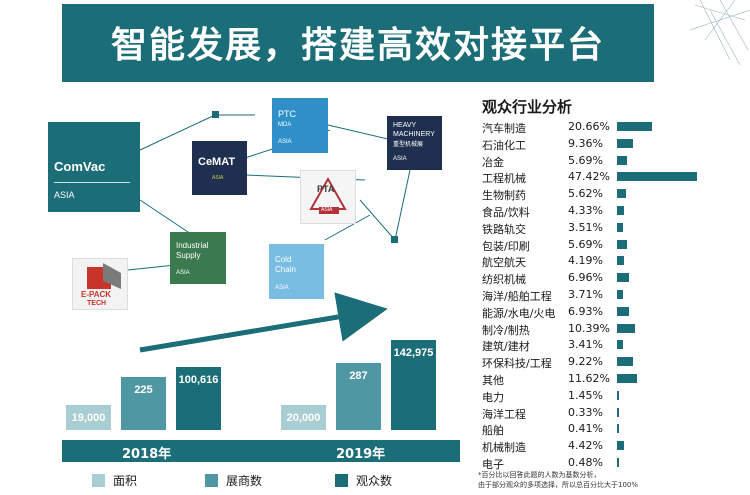 The height and width of the screenshot is (495, 750). Describe the element at coordinates (358, 43) in the screenshot. I see `title-banner: 智能发展，搭建高效对接平台` at that location.